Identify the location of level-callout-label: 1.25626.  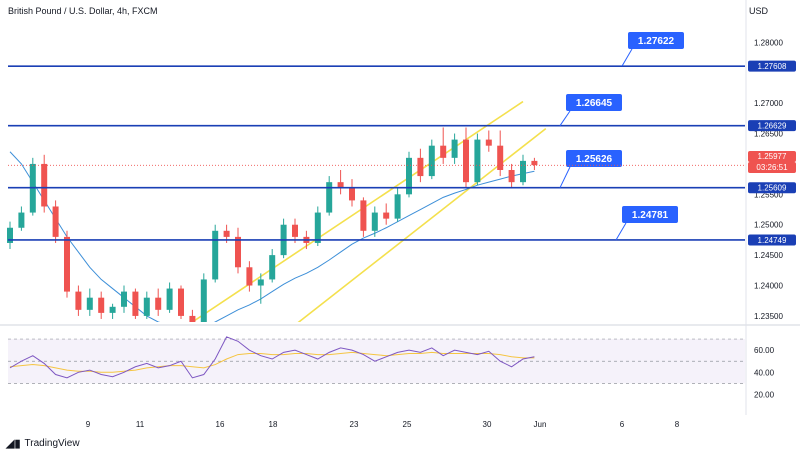
(594, 159).